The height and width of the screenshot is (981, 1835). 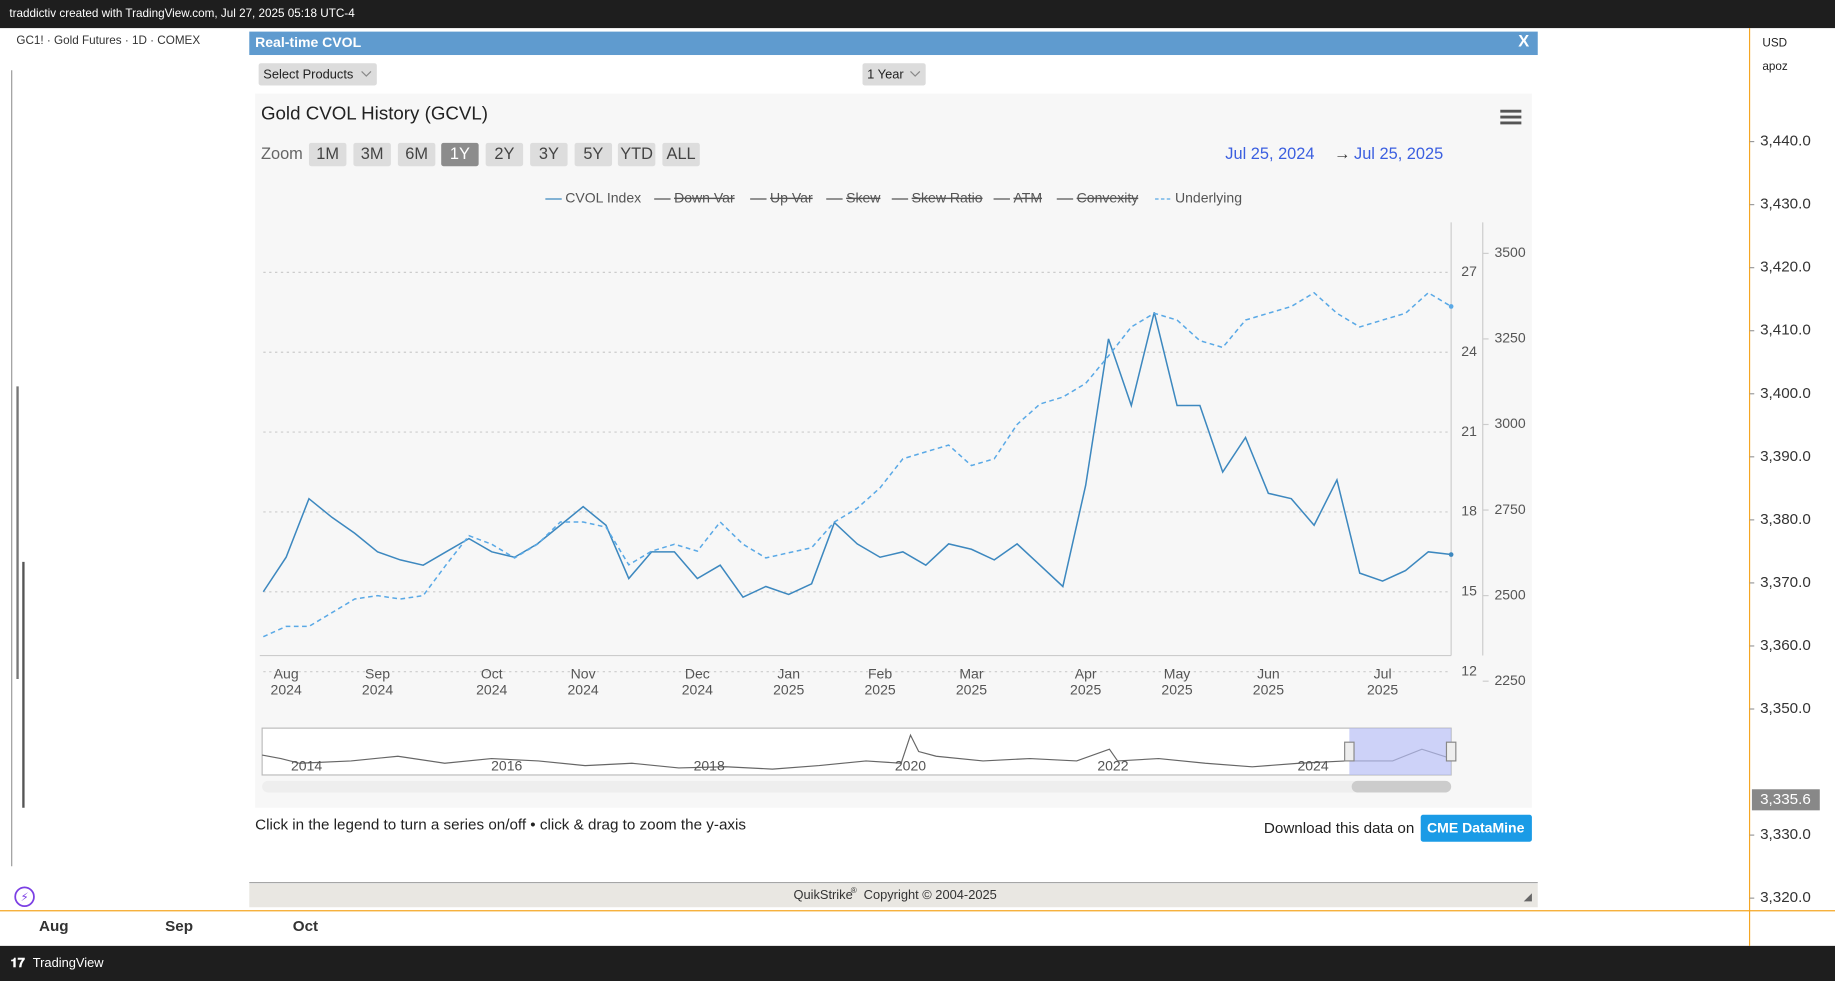 What do you see at coordinates (1085, 681) in the screenshot?
I see `x-tick-label: Apr 2025` at bounding box center [1085, 681].